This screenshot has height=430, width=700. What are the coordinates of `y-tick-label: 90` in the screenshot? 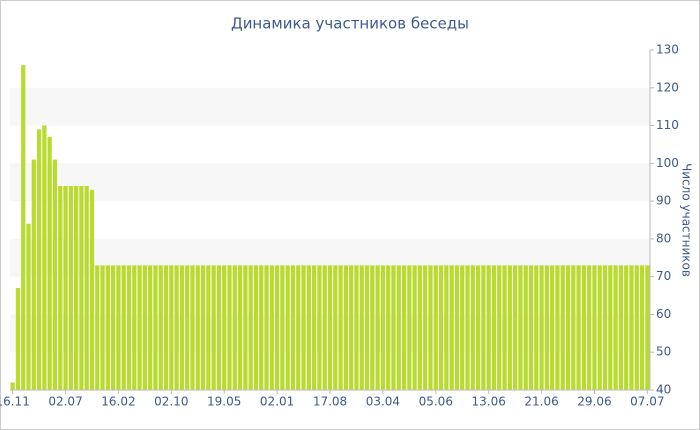 It's located at (663, 201).